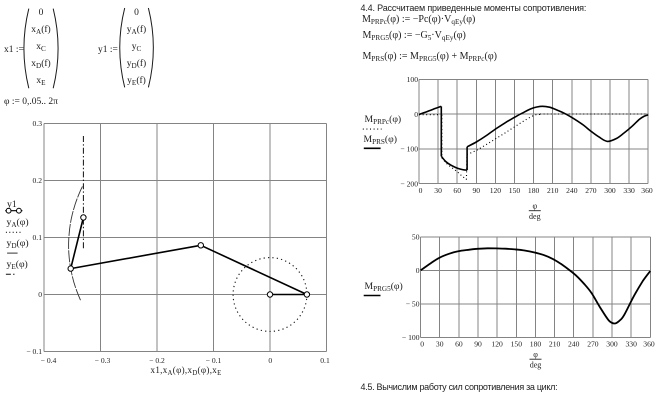  What do you see at coordinates (38, 180) in the screenshot?
I see `svg-text: 0.2` at bounding box center [38, 180].